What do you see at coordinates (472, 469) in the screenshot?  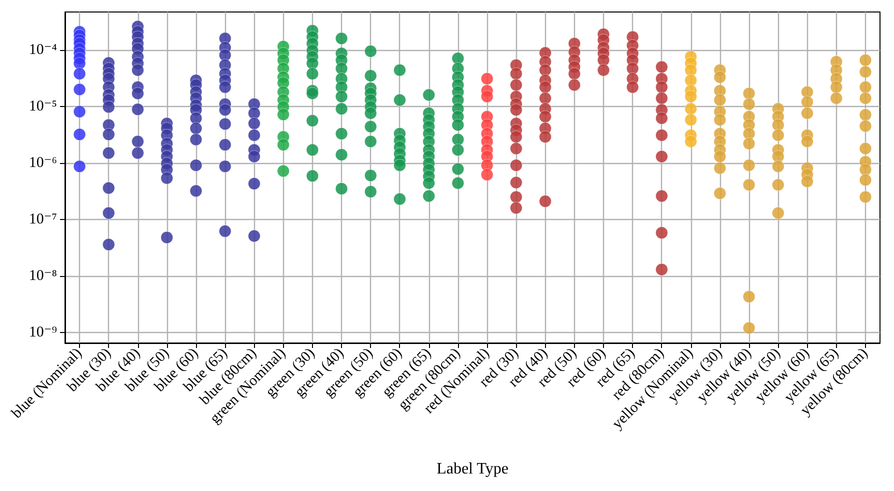 I see `x-axis-title: Label Type` at bounding box center [472, 469].